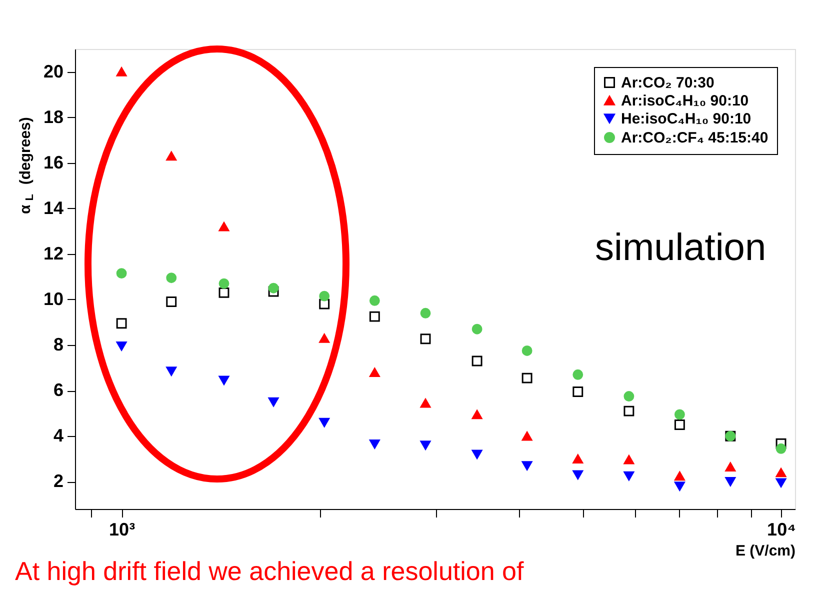 The width and height of the screenshot is (831, 592). I want to click on x-tick-label: 10⁴, so click(781, 530).